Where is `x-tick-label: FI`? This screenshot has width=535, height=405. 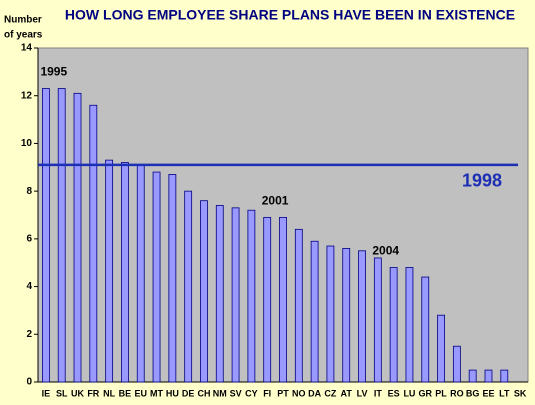 x-tick-label: FI is located at coordinates (267, 393).